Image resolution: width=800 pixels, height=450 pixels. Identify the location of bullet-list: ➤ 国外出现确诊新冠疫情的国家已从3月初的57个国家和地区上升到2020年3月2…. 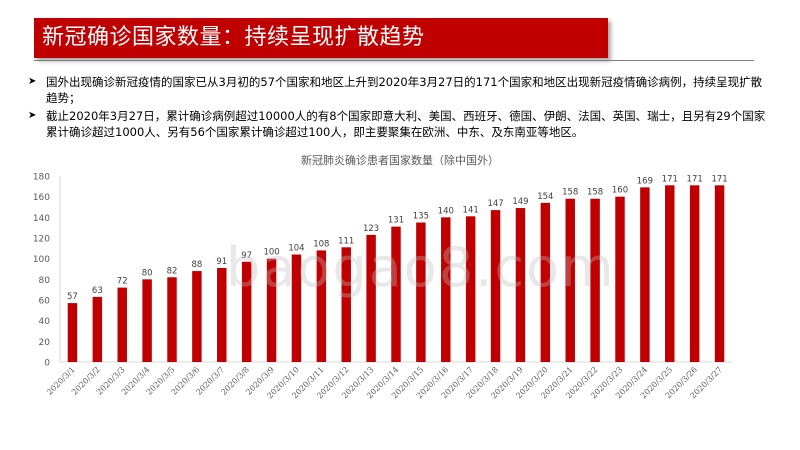
(398, 108).